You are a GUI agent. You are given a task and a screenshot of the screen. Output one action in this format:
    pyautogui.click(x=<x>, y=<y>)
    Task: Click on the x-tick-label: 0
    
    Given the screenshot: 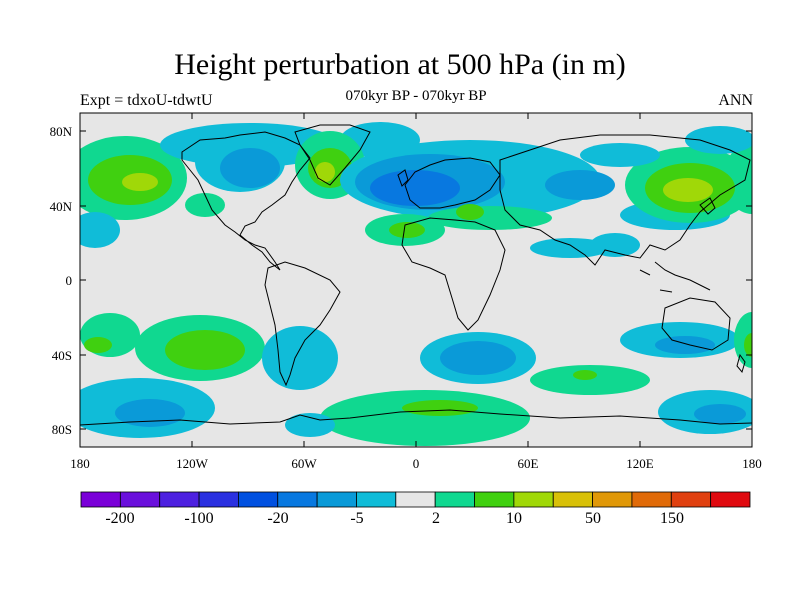 What is the action you would take?
    pyautogui.click(x=416, y=463)
    